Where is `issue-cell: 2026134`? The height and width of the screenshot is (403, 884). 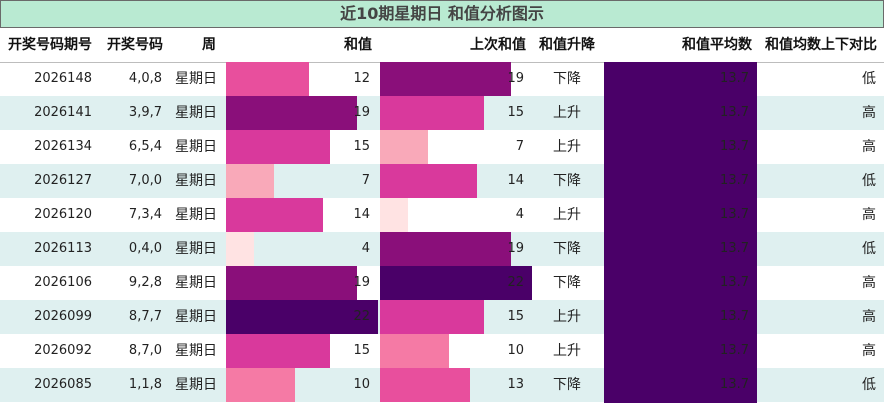 issue-cell: 2026134 is located at coordinates (63, 146).